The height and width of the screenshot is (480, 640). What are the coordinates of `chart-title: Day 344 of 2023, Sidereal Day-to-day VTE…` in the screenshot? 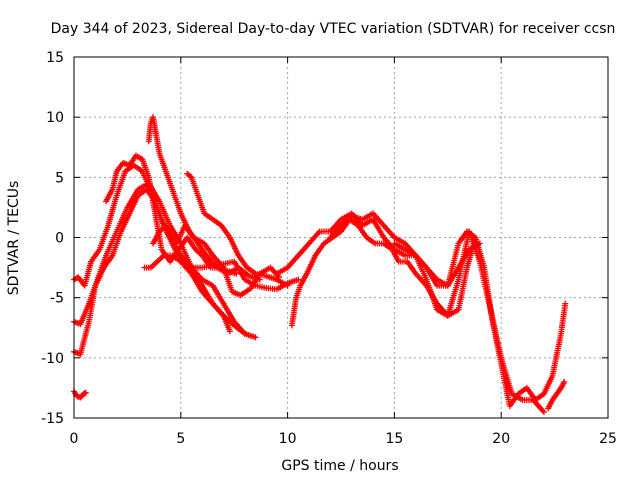 It's located at (333, 29).